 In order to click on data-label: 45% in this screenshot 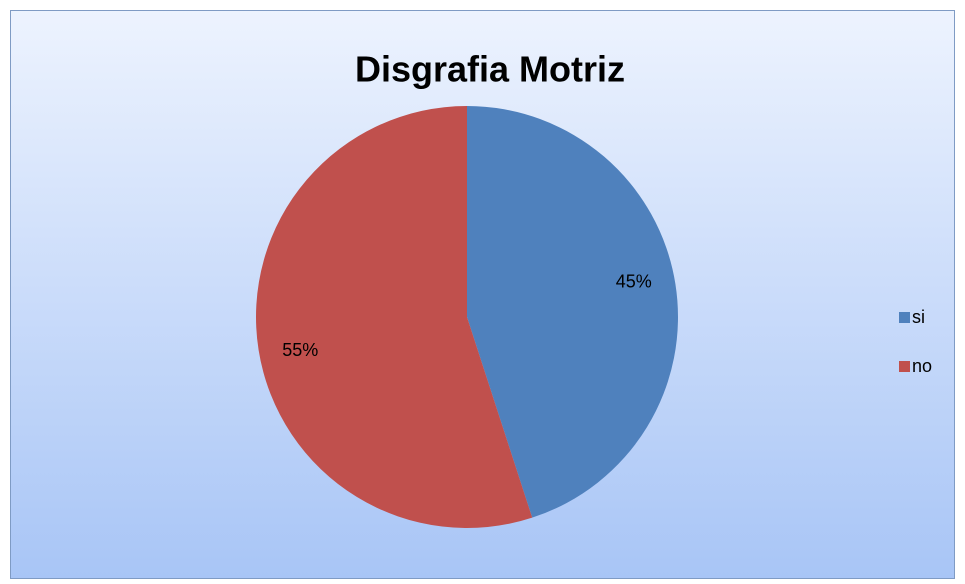, I will do `click(634, 281)`.